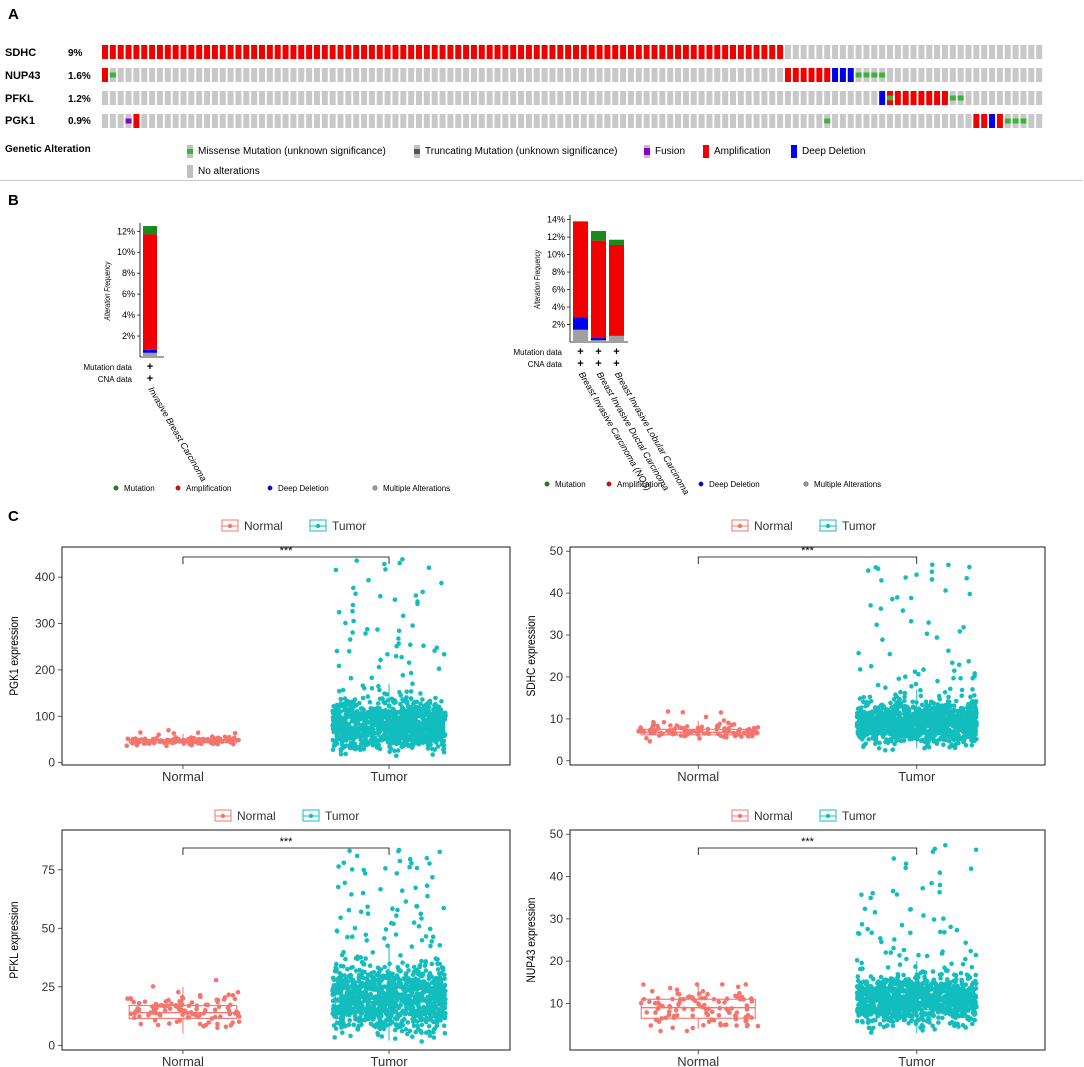  Describe the element at coordinates (183, 1060) in the screenshot. I see `x-tick-label-normal: Normal` at that location.